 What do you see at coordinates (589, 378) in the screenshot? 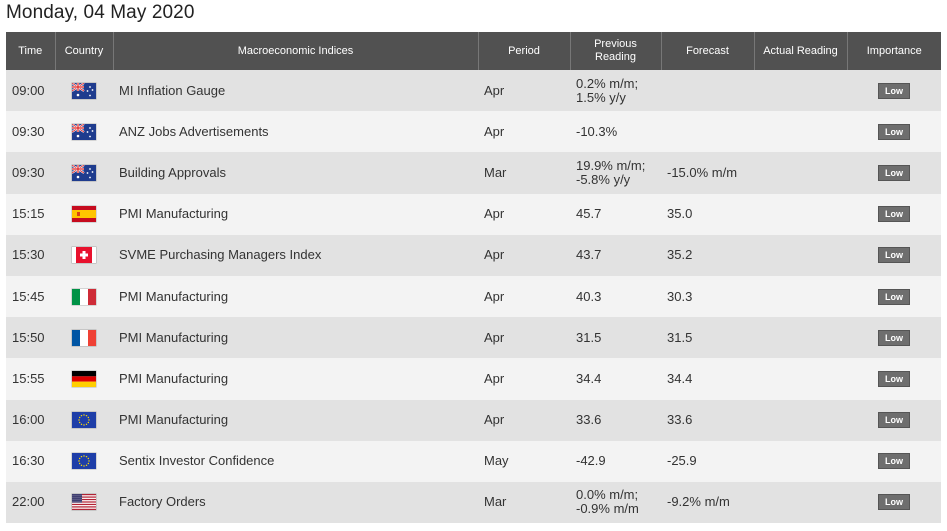
I see `cell-previous-line1: 34.4` at bounding box center [589, 378].